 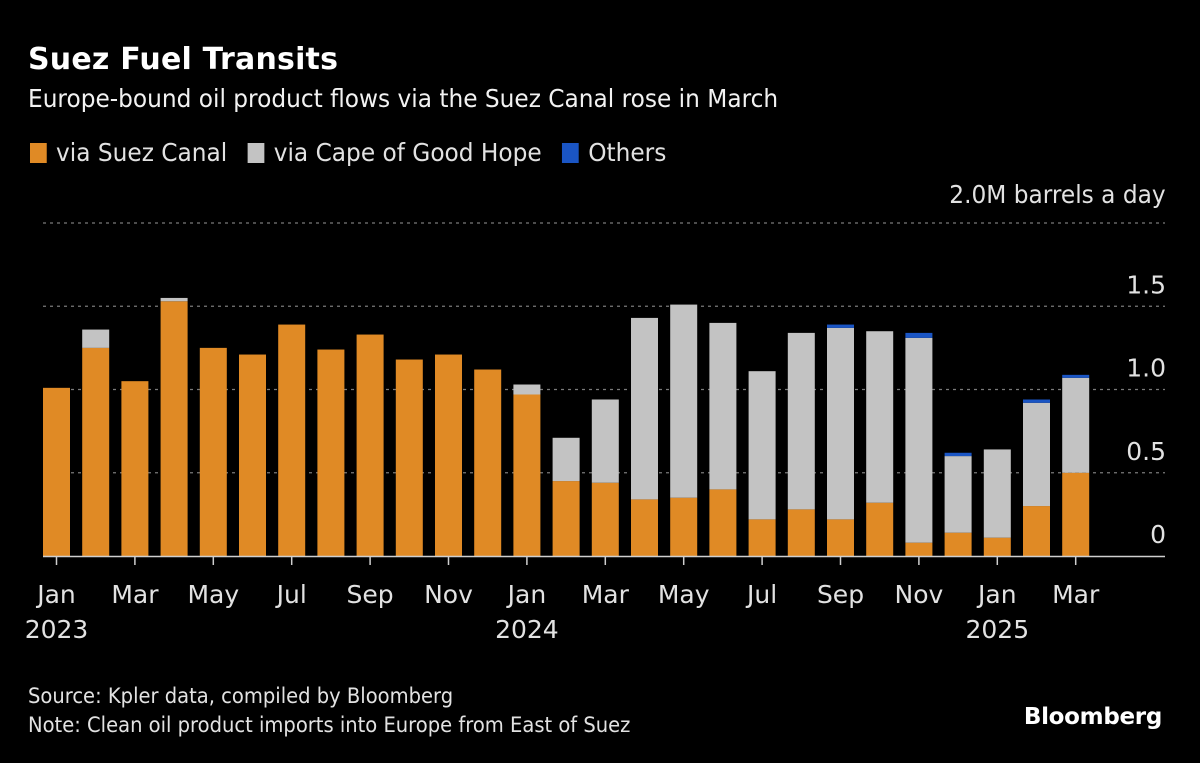 I want to click on bloomberg-logo: Bloomberg, so click(x=1092, y=717).